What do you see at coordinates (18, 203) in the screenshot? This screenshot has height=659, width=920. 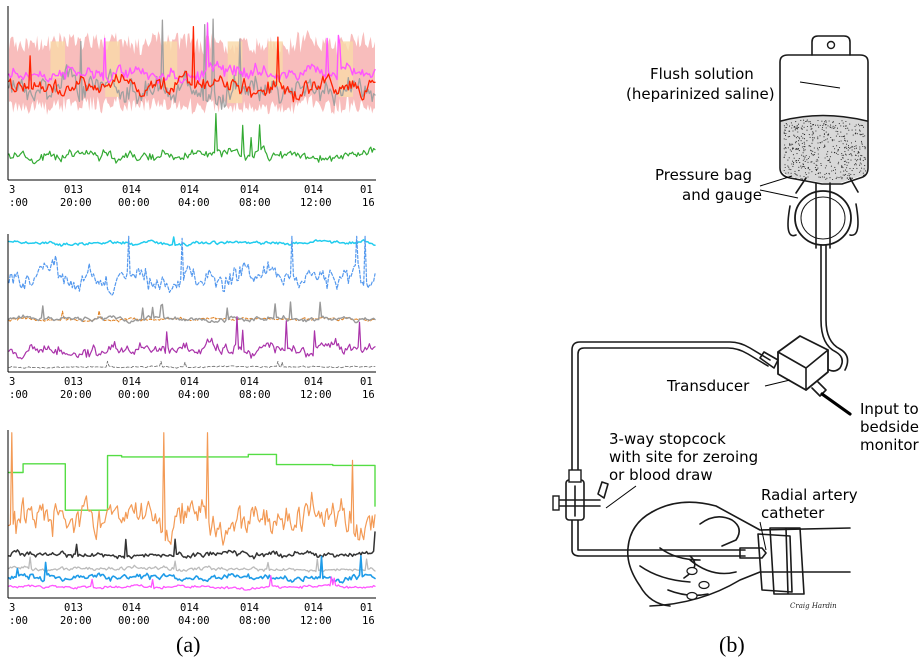 I see `time-label-bottom: :00` at bounding box center [18, 203].